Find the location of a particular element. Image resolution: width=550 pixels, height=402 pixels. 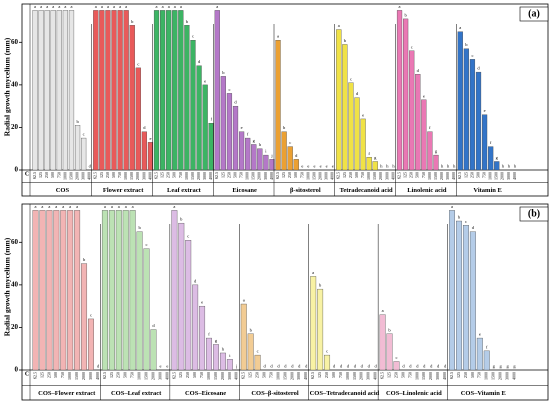

y-axis-title: Radial growth mycelium (mm) is located at coordinates (7, 86).